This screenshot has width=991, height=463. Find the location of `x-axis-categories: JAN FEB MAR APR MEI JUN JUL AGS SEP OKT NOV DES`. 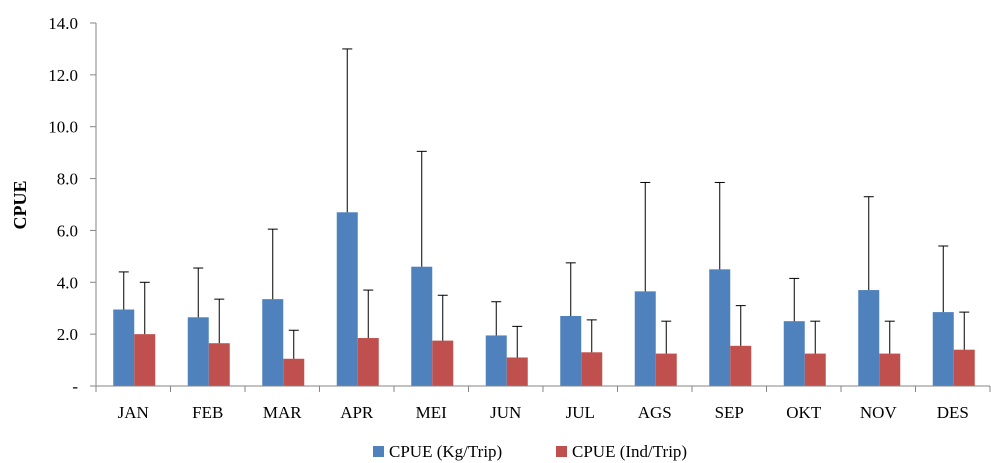

x-axis-categories: JAN FEB MAR APR MEI JUN JUL AGS SEP OKT NOV DES is located at coordinates (543, 412).